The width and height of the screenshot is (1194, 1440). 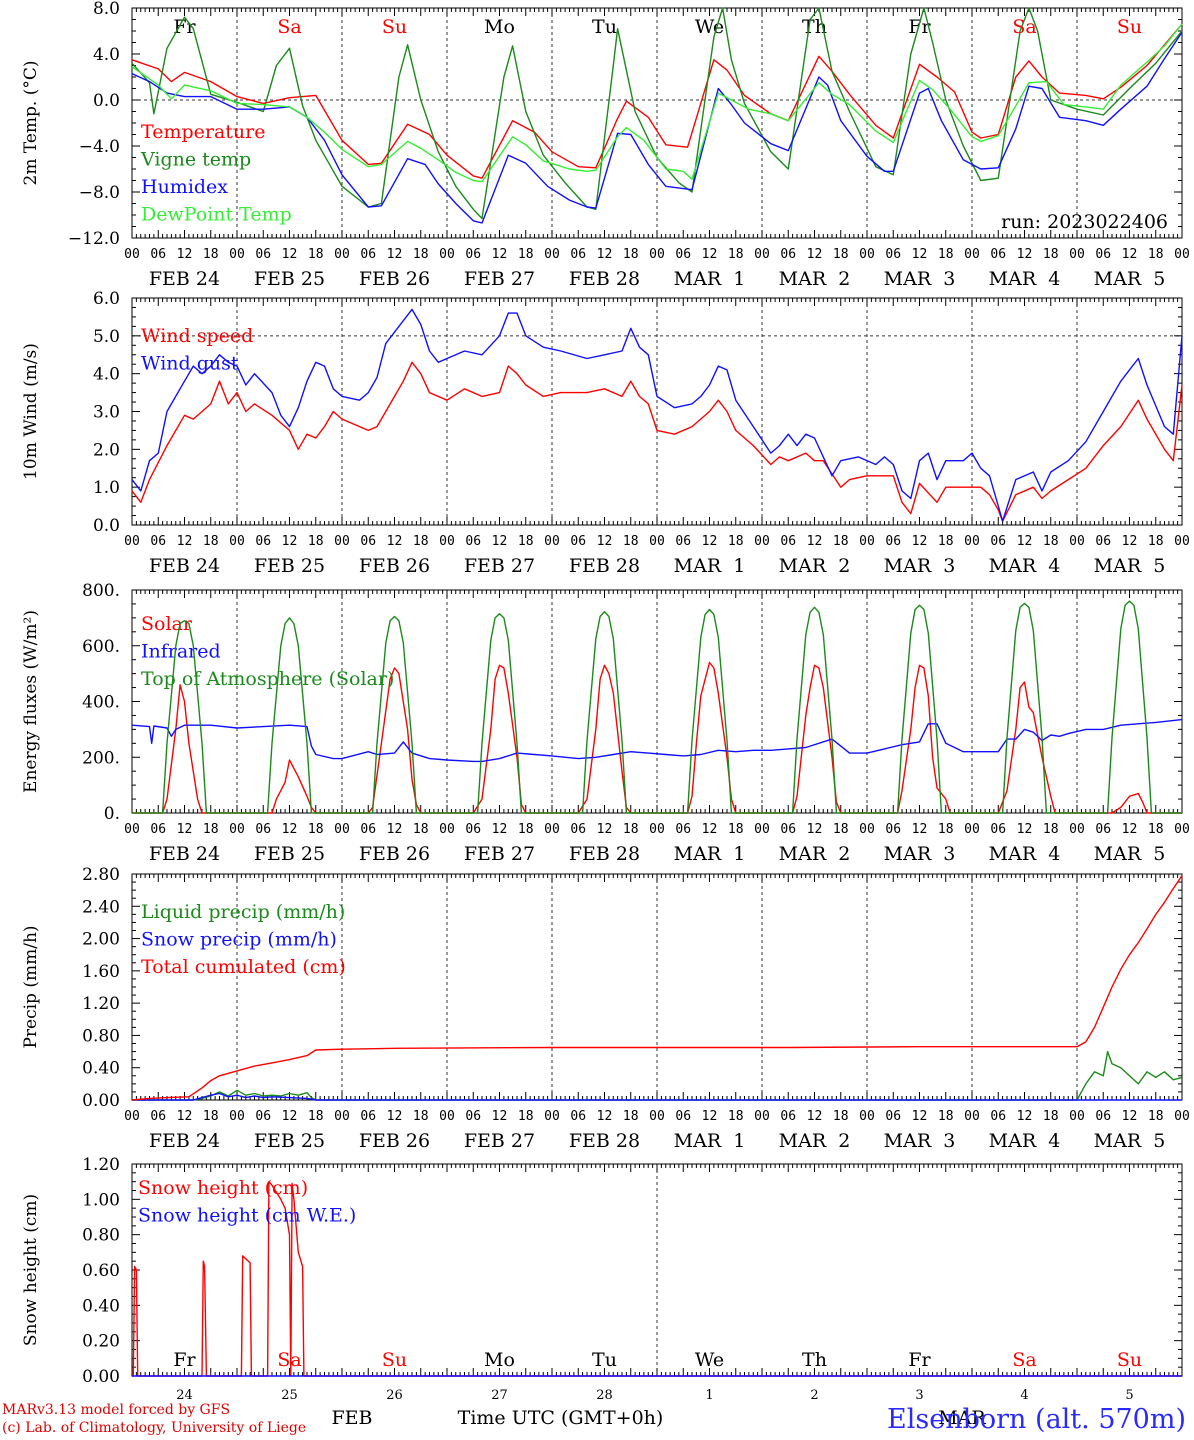 What do you see at coordinates (243, 967) in the screenshot?
I see `legend-entry: Total cumulated (cm)` at bounding box center [243, 967].